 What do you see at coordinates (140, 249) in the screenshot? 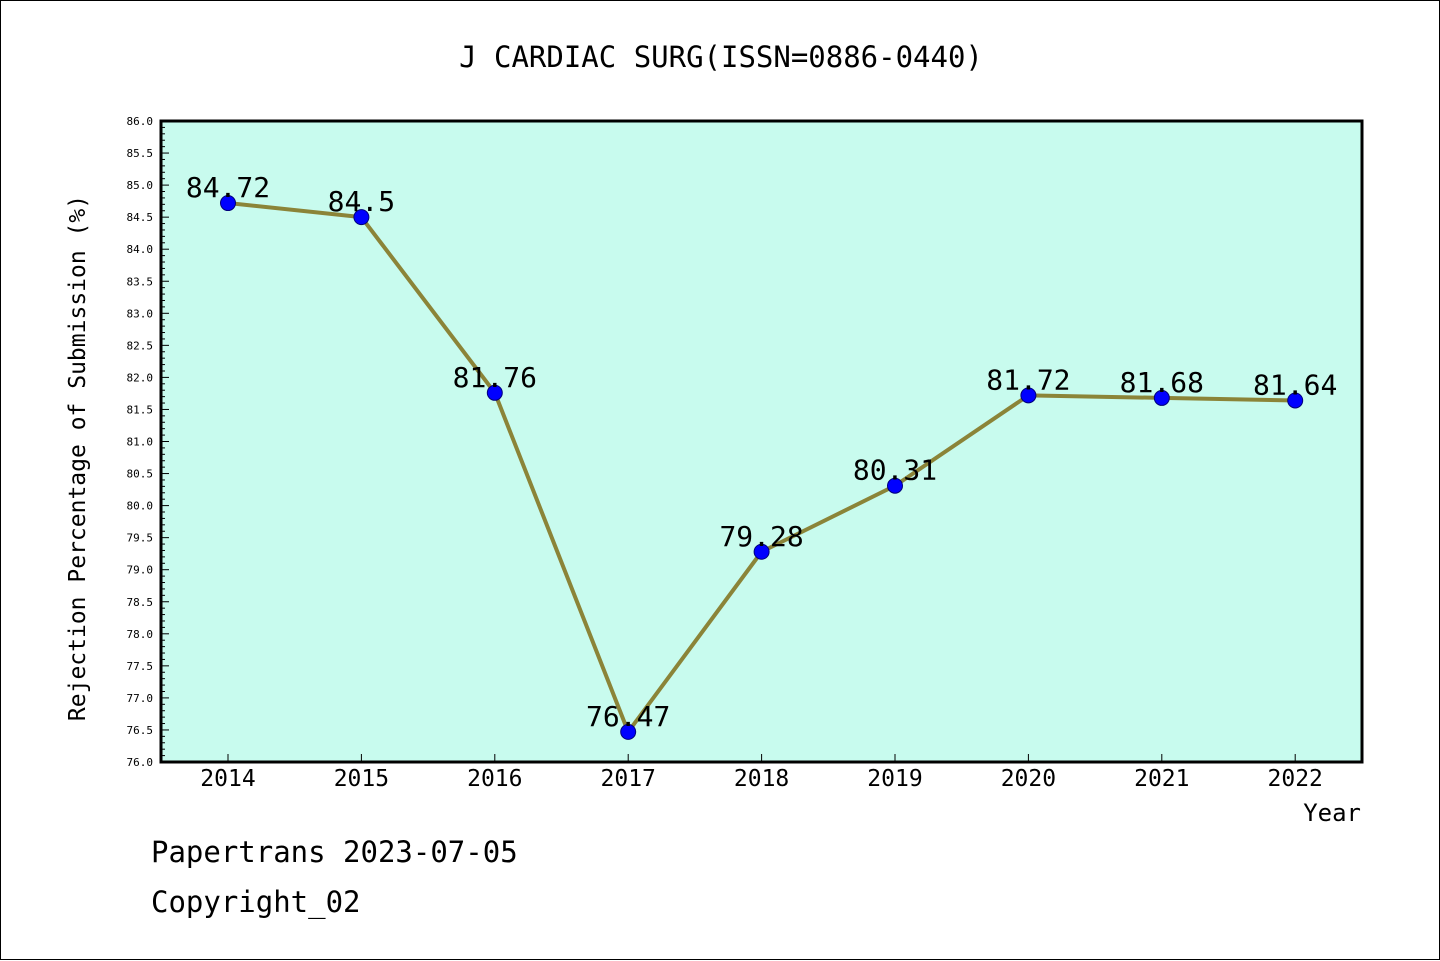
I see `y-tick-label: 84.0` at bounding box center [140, 249].